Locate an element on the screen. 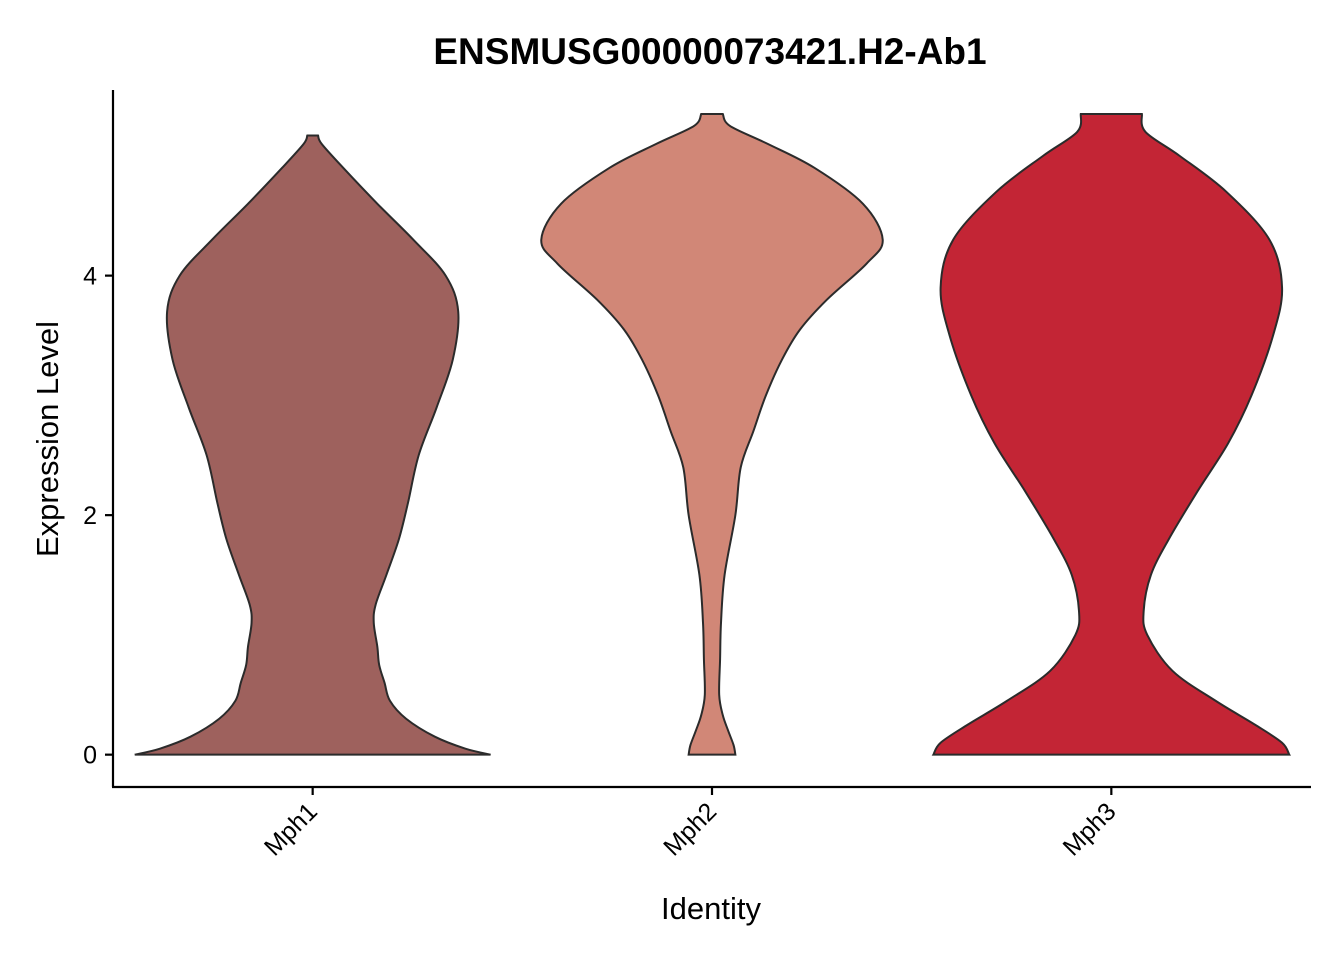  x-tick-label-mph1: Mph1 is located at coordinates (291, 829).